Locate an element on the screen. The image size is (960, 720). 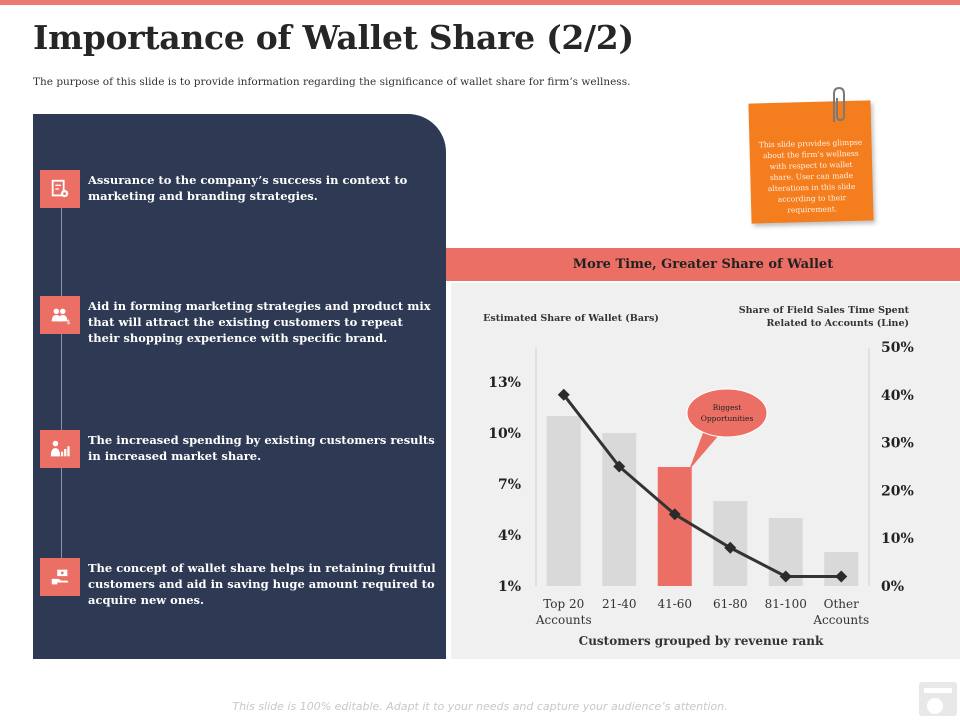
right-tick-label: 30% is located at coordinates (897, 444).